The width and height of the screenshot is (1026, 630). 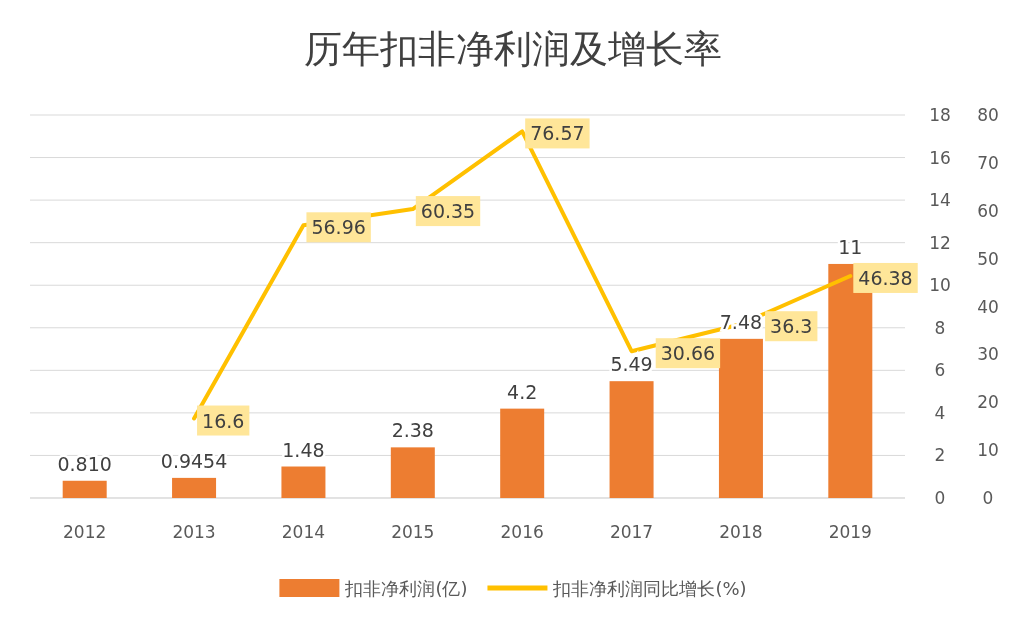 I want to click on data-label: 16.6, so click(x=223, y=420).